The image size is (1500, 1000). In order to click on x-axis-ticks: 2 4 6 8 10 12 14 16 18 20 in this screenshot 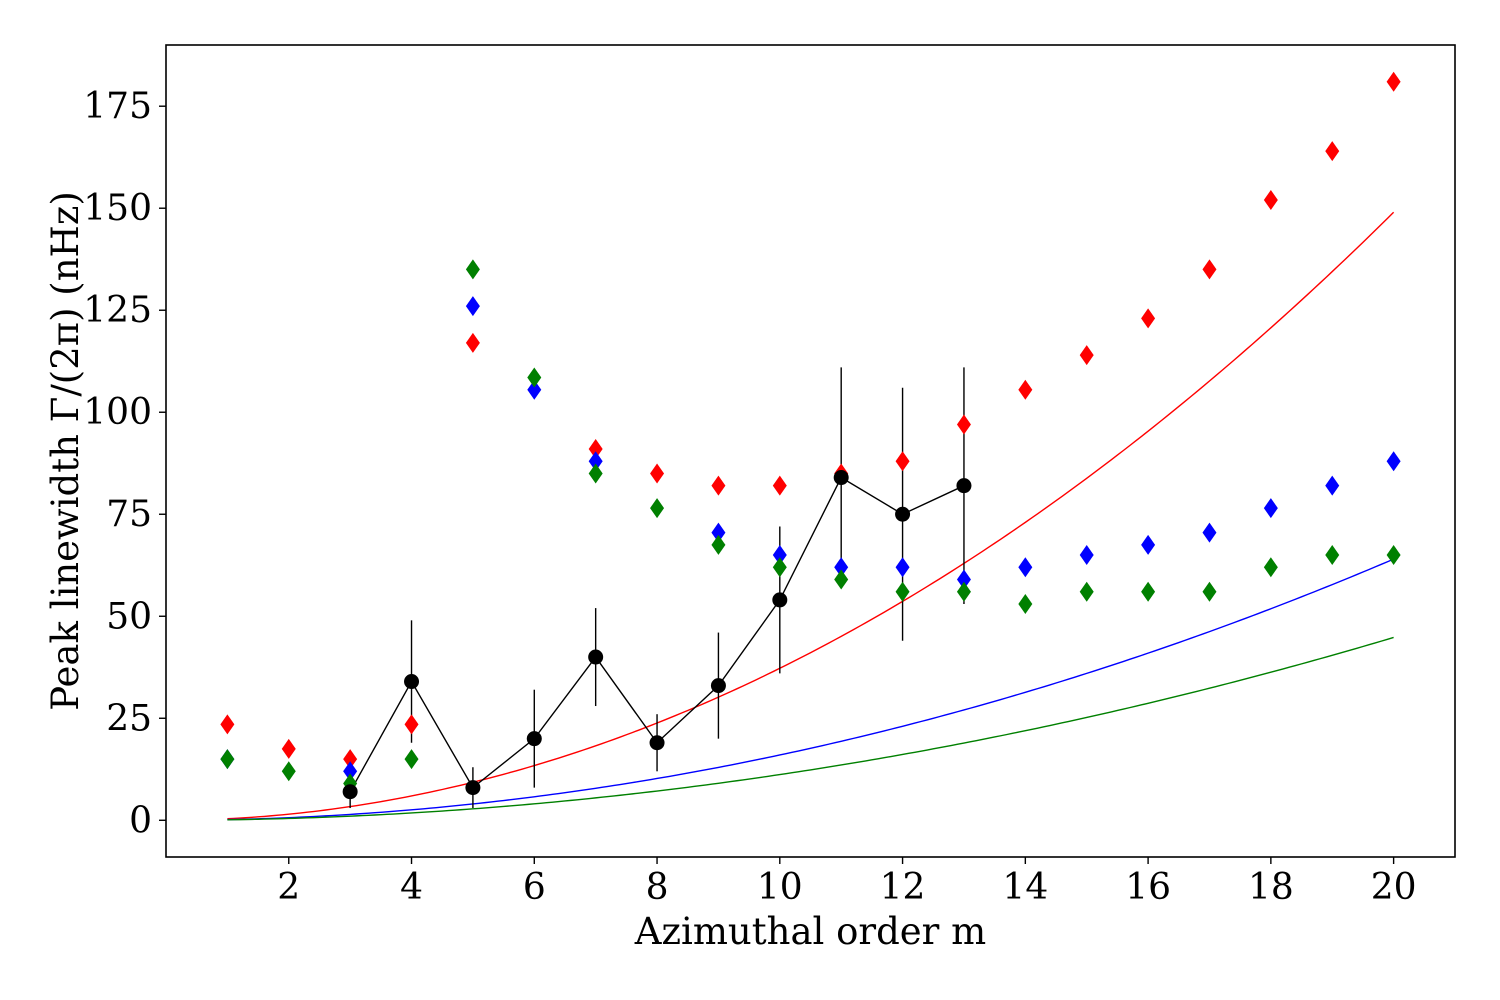, I will do `click(847, 882)`.